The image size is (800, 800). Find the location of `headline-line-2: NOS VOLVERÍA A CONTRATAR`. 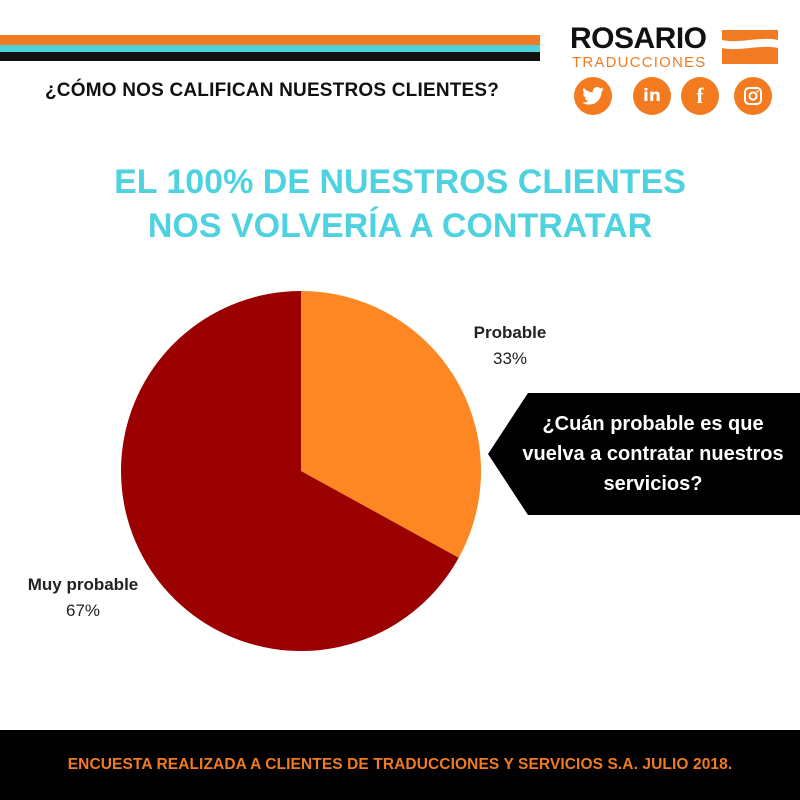

headline-line-2: NOS VOLVERÍA A CONTRATAR is located at coordinates (400, 226).